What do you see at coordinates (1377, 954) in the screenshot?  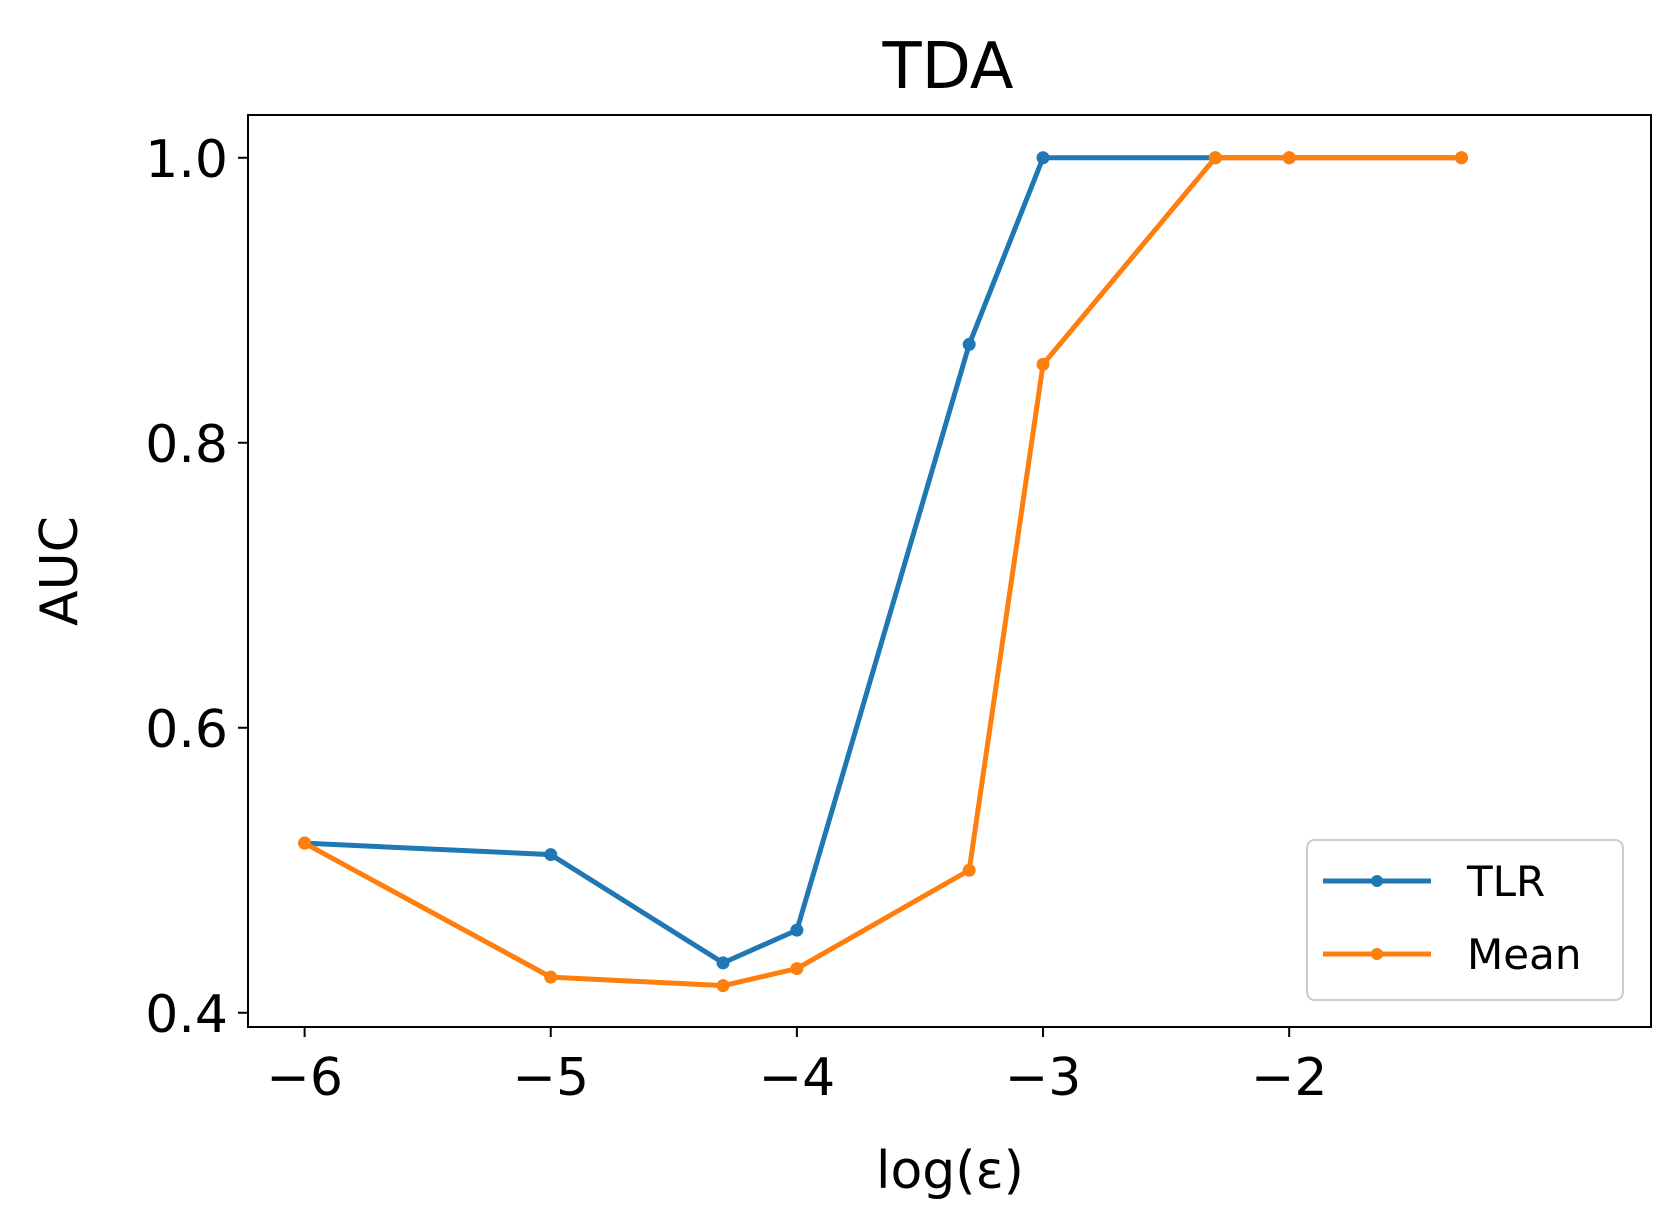 I see `legend-marker-mean` at bounding box center [1377, 954].